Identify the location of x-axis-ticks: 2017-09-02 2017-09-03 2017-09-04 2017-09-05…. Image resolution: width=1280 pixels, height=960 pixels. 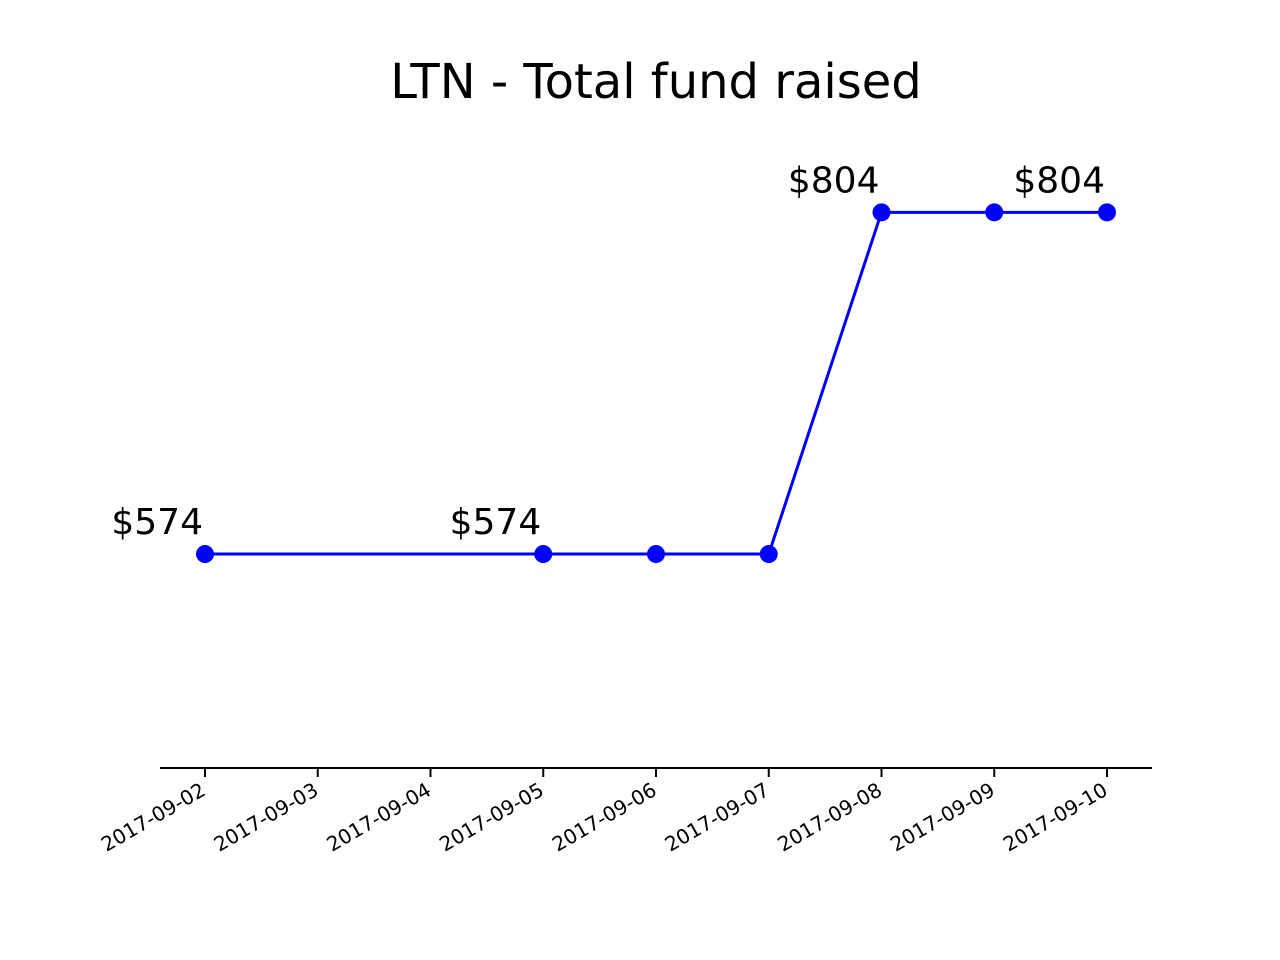
(604, 812).